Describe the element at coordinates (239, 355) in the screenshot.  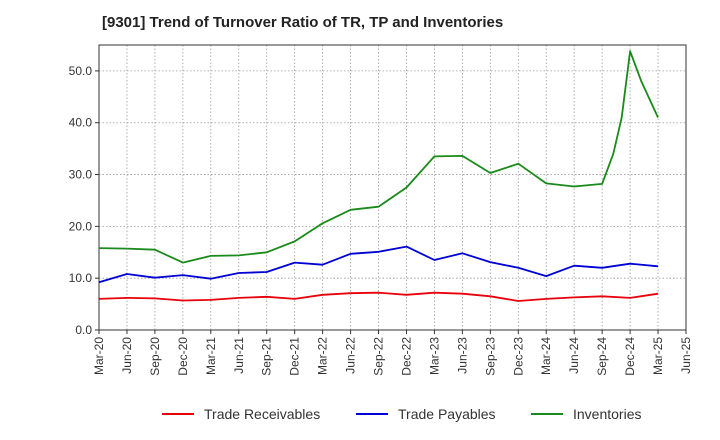
I see `x-tick-label: Jun-21` at that location.